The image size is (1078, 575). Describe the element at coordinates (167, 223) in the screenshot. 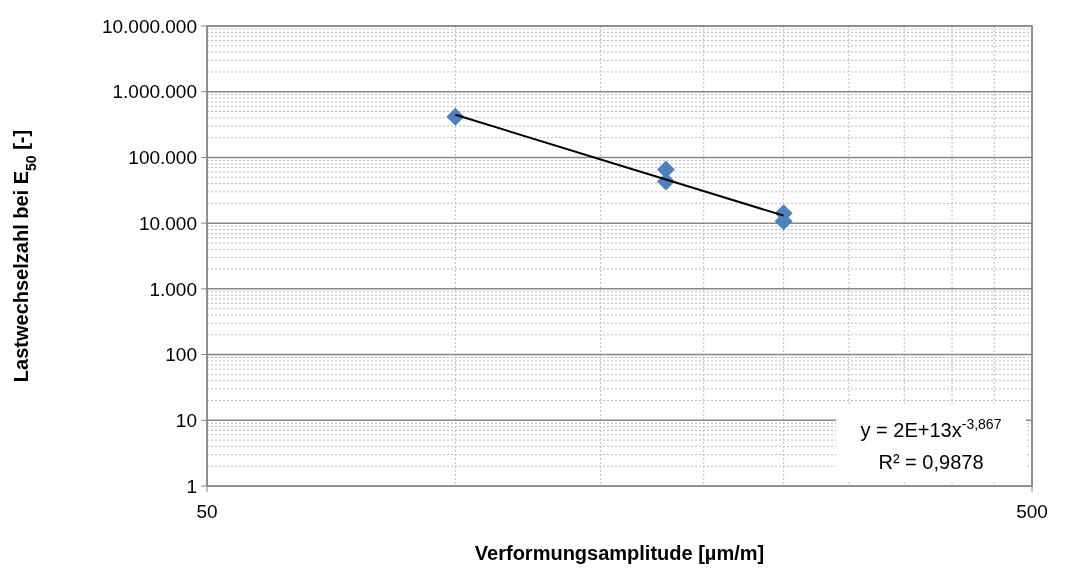

I see `y-tick-label: 10.000` at that location.